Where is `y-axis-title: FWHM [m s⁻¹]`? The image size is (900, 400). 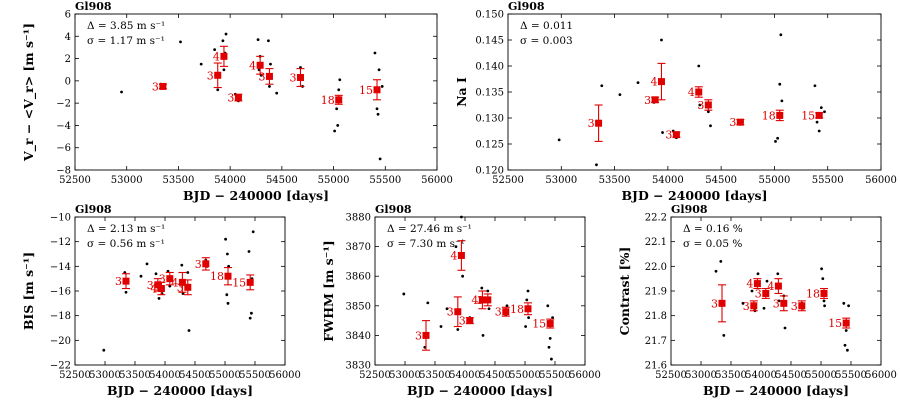
y-axis-title: FWHM [m s⁻¹] is located at coordinates (328, 290).